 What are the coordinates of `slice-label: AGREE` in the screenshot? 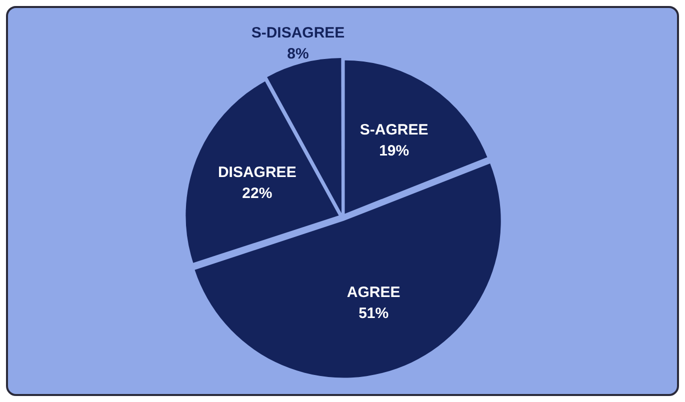 It's located at (373, 293).